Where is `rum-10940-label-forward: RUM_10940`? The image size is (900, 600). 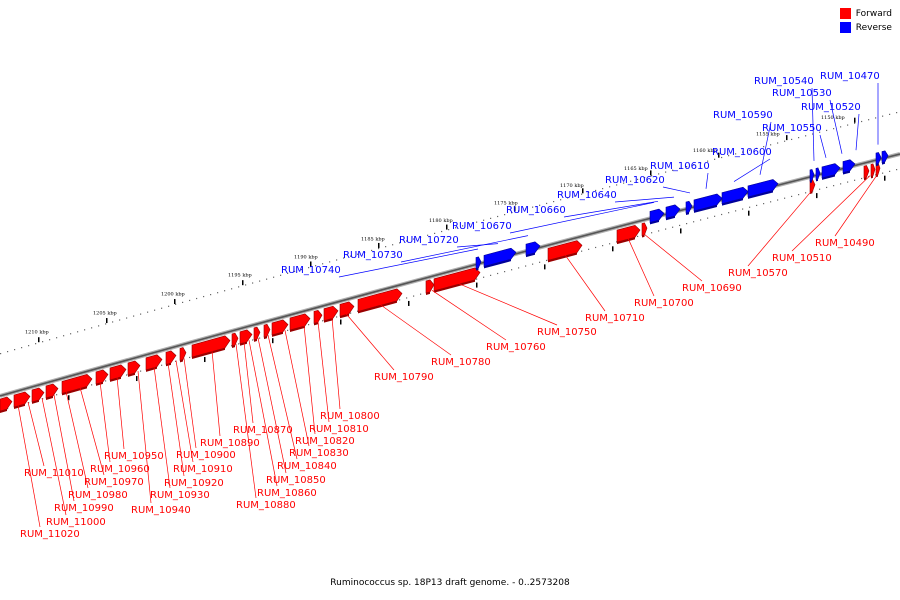
rum-10940-label-forward: RUM_10940 is located at coordinates (161, 510).